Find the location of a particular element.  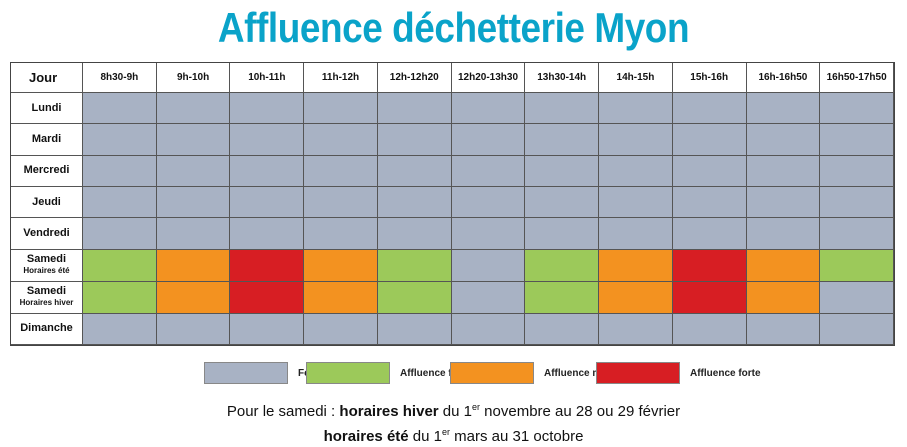

note-summer-sup: er is located at coordinates (446, 432).